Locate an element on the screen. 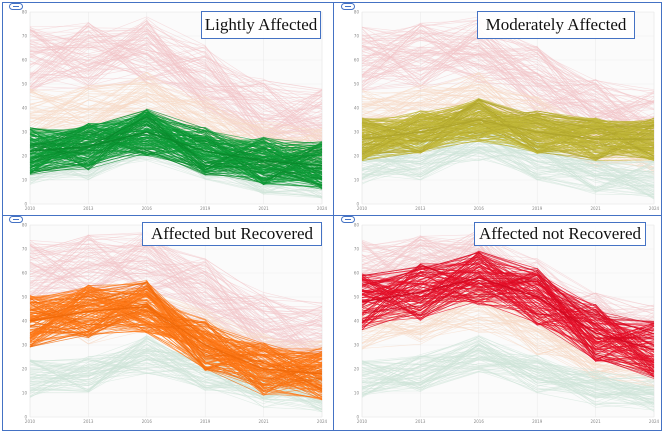 Image resolution: width=666 pixels, height=435 pixels. resize-handle-bottom-right is located at coordinates (348, 219).